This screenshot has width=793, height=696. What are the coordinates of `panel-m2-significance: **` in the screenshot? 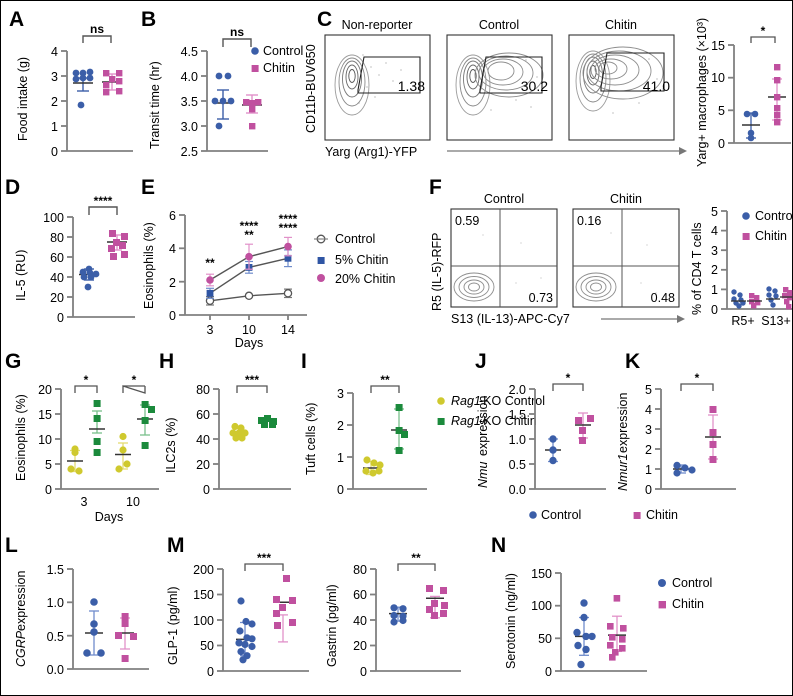 It's located at (416, 558).